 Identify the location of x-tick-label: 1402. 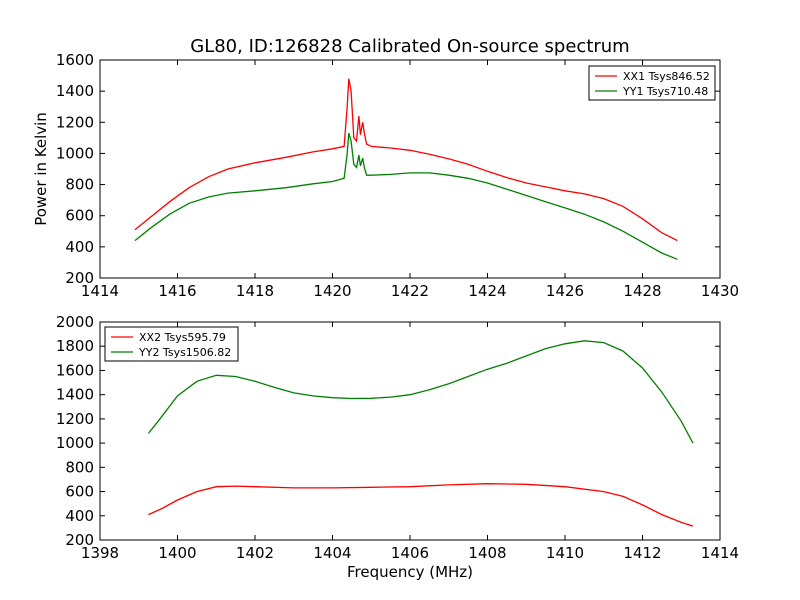
(255, 553).